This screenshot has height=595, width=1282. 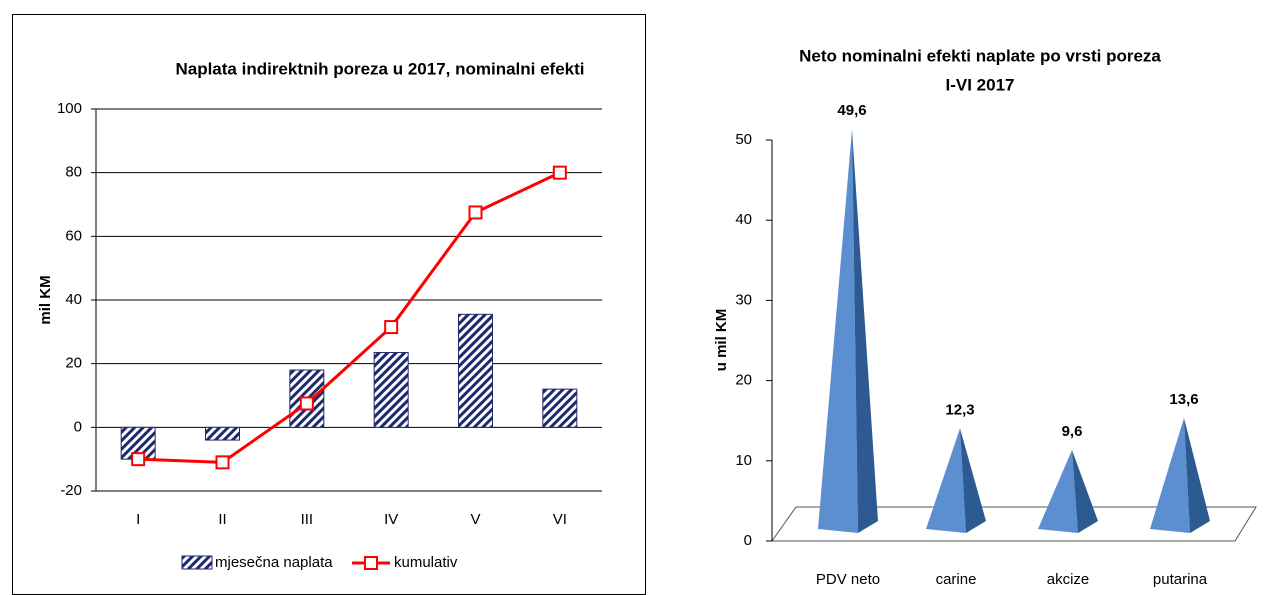 I want to click on legend-label: kumulativ, so click(x=426, y=562).